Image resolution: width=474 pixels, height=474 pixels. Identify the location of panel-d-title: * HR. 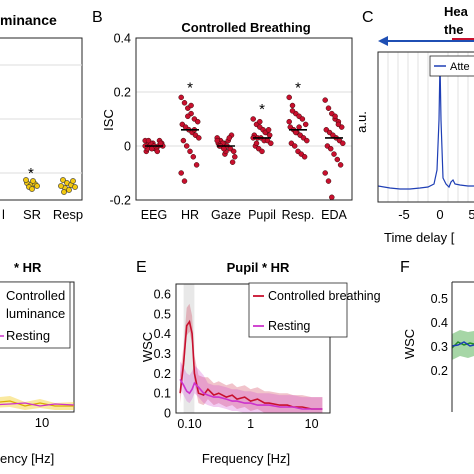
(28, 267).